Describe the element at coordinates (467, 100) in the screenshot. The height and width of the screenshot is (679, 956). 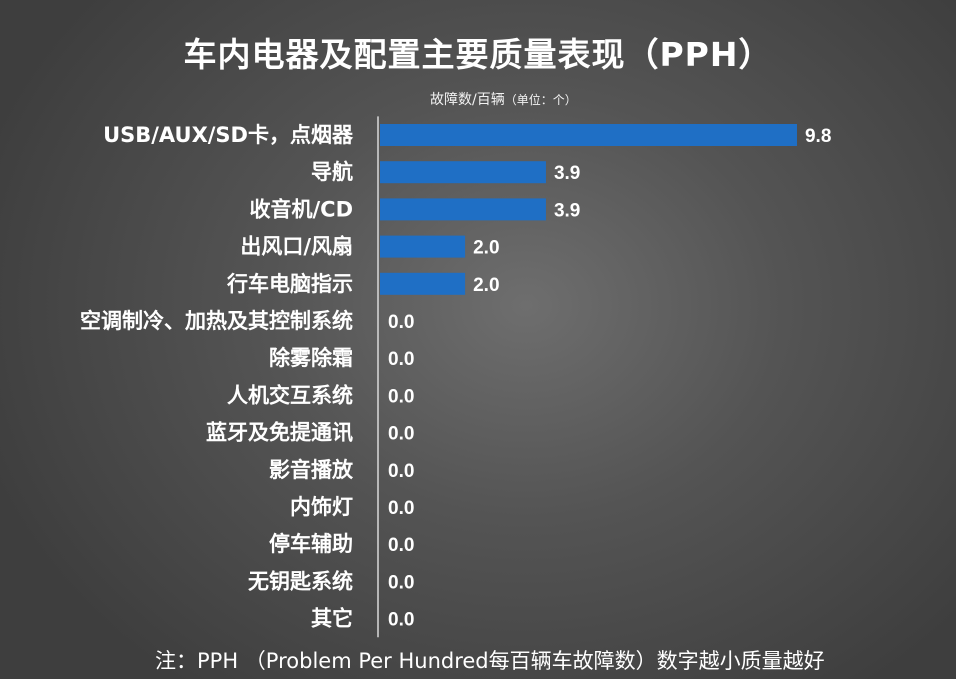
I see `unit-label-text: 故障数/百辆` at that location.